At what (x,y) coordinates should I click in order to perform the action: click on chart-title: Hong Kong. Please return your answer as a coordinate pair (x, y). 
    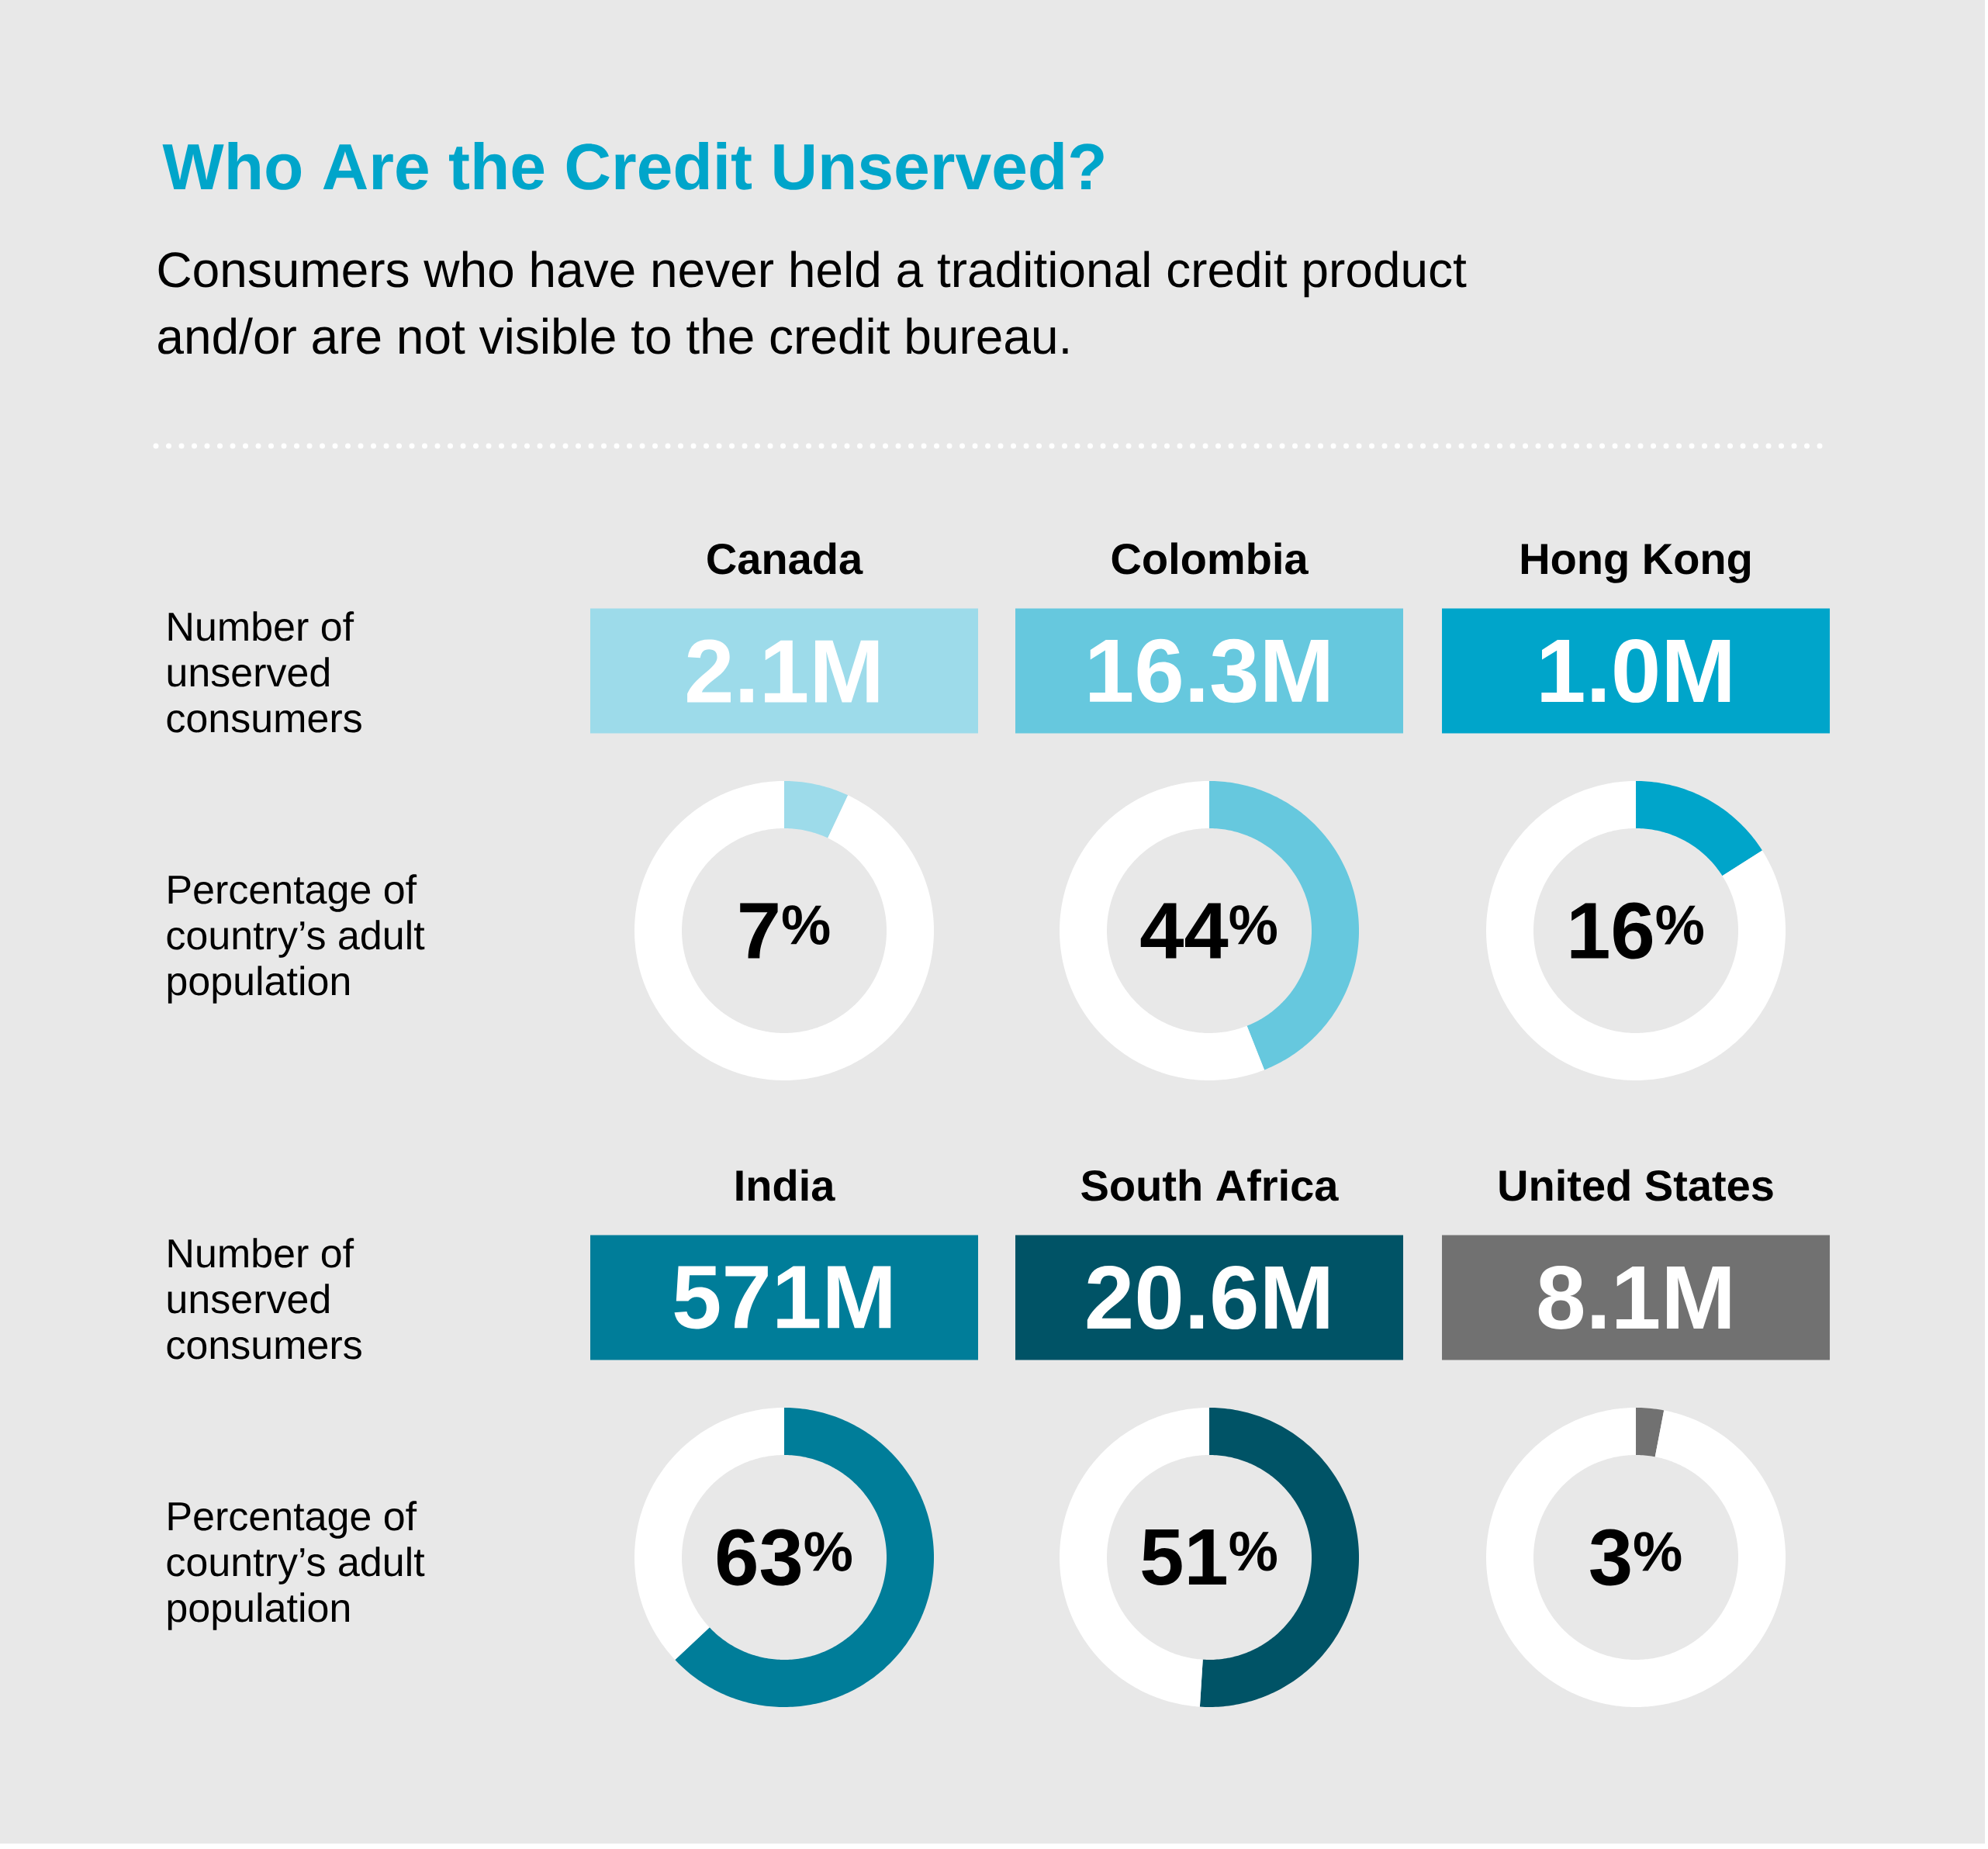
    Looking at the image, I should click on (1636, 563).